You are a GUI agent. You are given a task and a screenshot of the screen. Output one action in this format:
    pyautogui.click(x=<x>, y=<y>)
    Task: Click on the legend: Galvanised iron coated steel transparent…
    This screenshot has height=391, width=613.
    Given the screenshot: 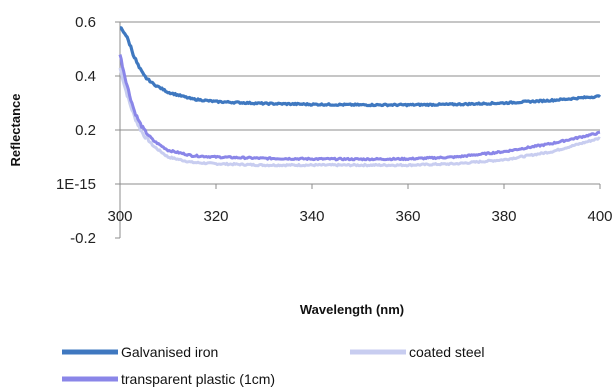 What is the action you would take?
    pyautogui.click(x=273, y=365)
    